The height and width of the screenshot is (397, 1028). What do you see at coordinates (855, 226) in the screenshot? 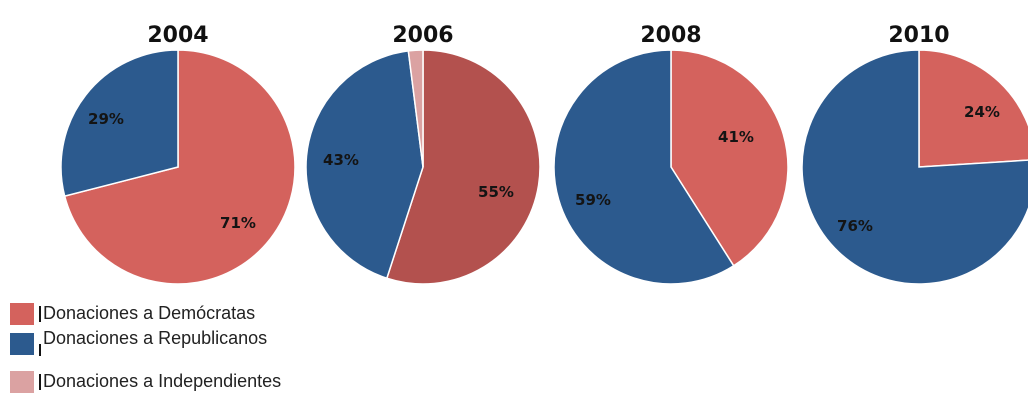
I see `slice-data-label: 76%` at bounding box center [855, 226].